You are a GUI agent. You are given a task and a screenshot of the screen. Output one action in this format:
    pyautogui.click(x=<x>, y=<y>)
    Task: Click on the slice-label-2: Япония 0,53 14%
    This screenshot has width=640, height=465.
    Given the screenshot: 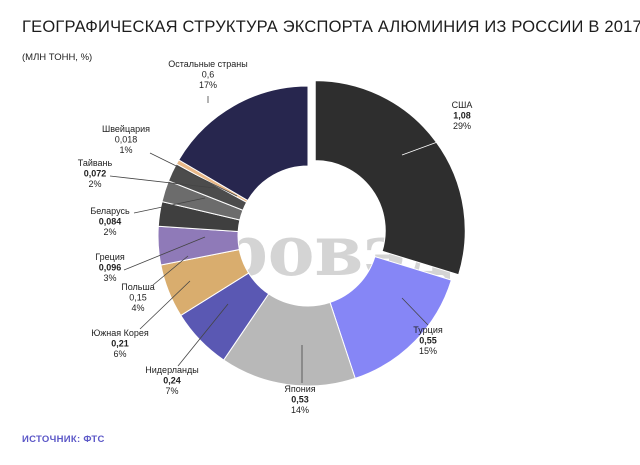 What is the action you would take?
    pyautogui.click(x=299, y=399)
    